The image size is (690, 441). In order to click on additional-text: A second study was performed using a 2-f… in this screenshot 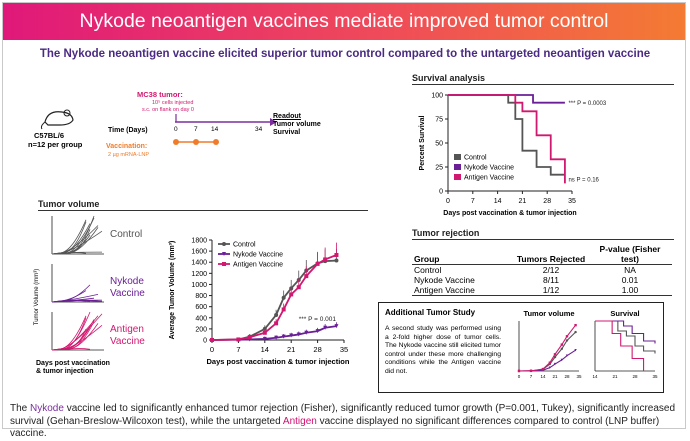, I will do `click(443, 350)`.